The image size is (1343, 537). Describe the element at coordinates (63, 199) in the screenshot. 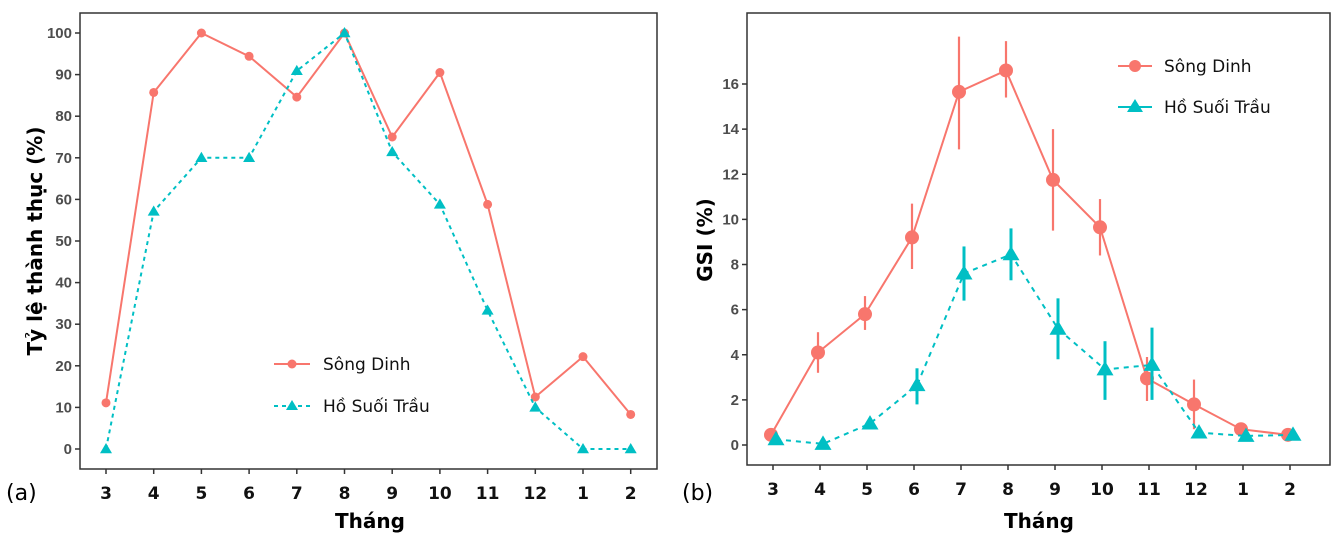

I see `y-tick-label: 60` at that location.